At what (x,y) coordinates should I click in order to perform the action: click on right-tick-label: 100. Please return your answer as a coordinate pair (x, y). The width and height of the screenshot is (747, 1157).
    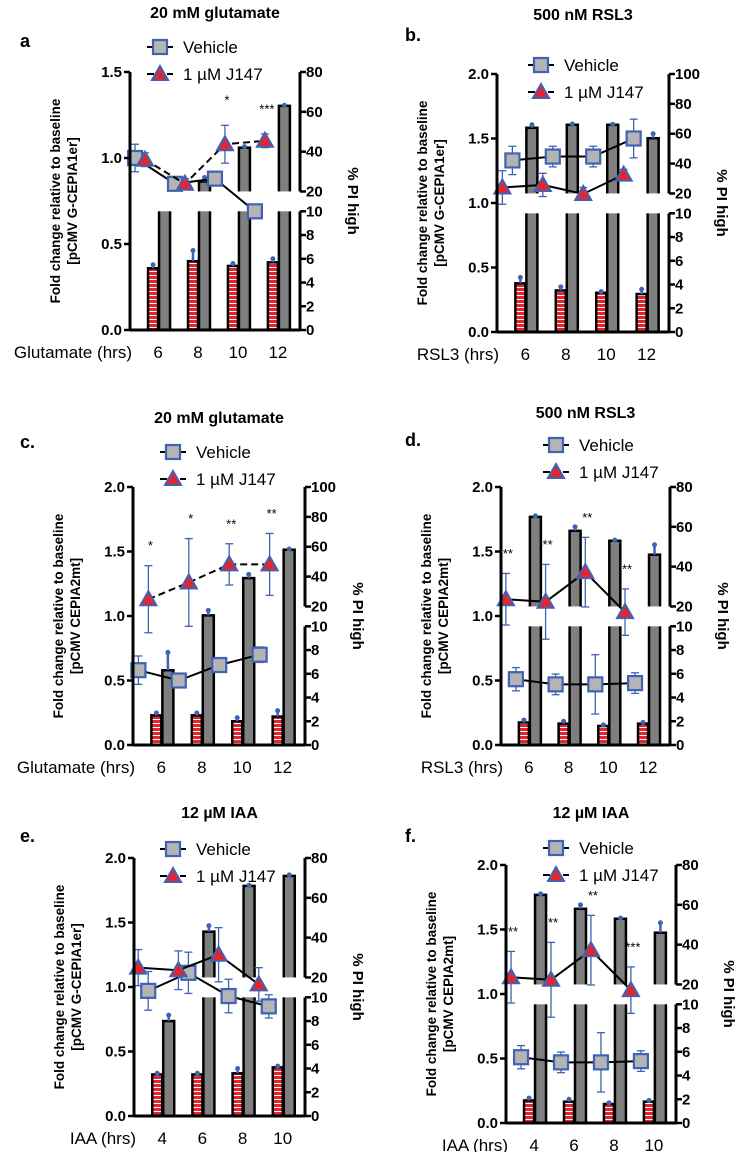
    Looking at the image, I should click on (323, 487).